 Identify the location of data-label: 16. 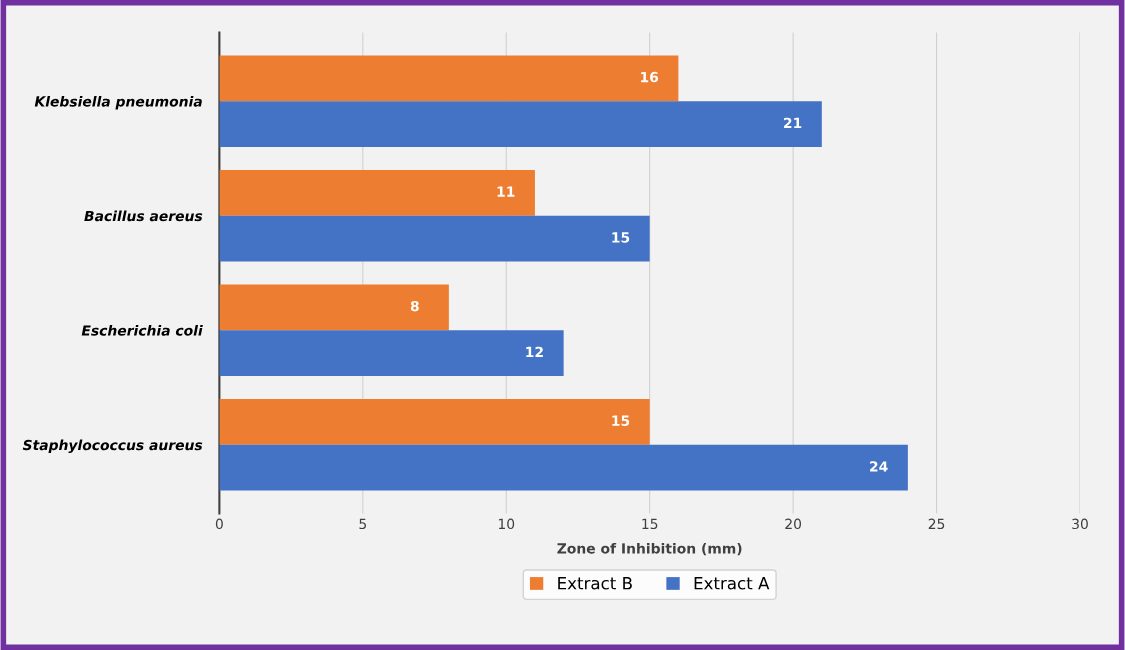
(650, 77).